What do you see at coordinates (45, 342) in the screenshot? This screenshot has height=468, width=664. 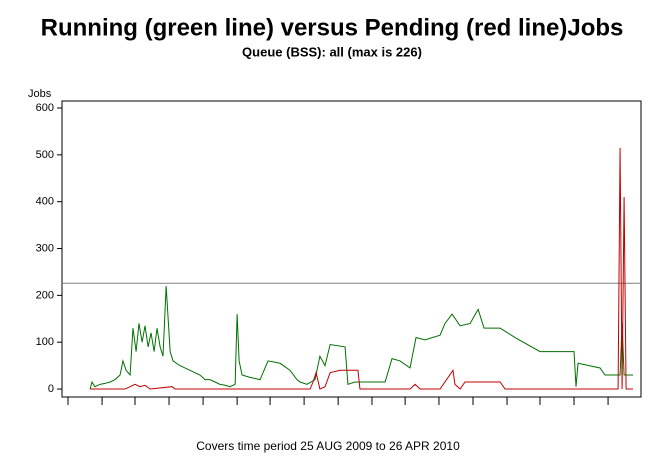 I see `y-tick-label: 100` at bounding box center [45, 342].